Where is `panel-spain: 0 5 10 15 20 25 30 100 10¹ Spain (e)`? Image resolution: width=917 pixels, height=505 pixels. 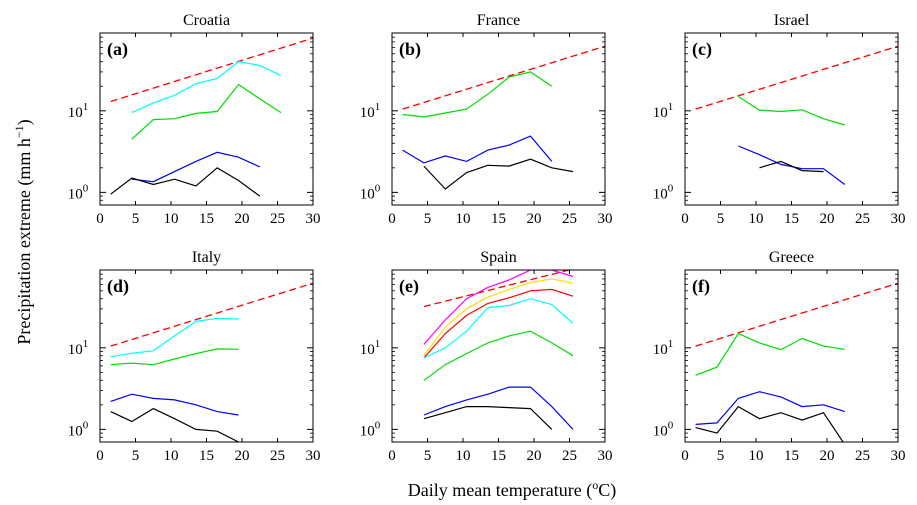
panel-spain: 0 5 10 15 20 25 30 100 10¹ Spain (e) is located at coordinates (486, 356).